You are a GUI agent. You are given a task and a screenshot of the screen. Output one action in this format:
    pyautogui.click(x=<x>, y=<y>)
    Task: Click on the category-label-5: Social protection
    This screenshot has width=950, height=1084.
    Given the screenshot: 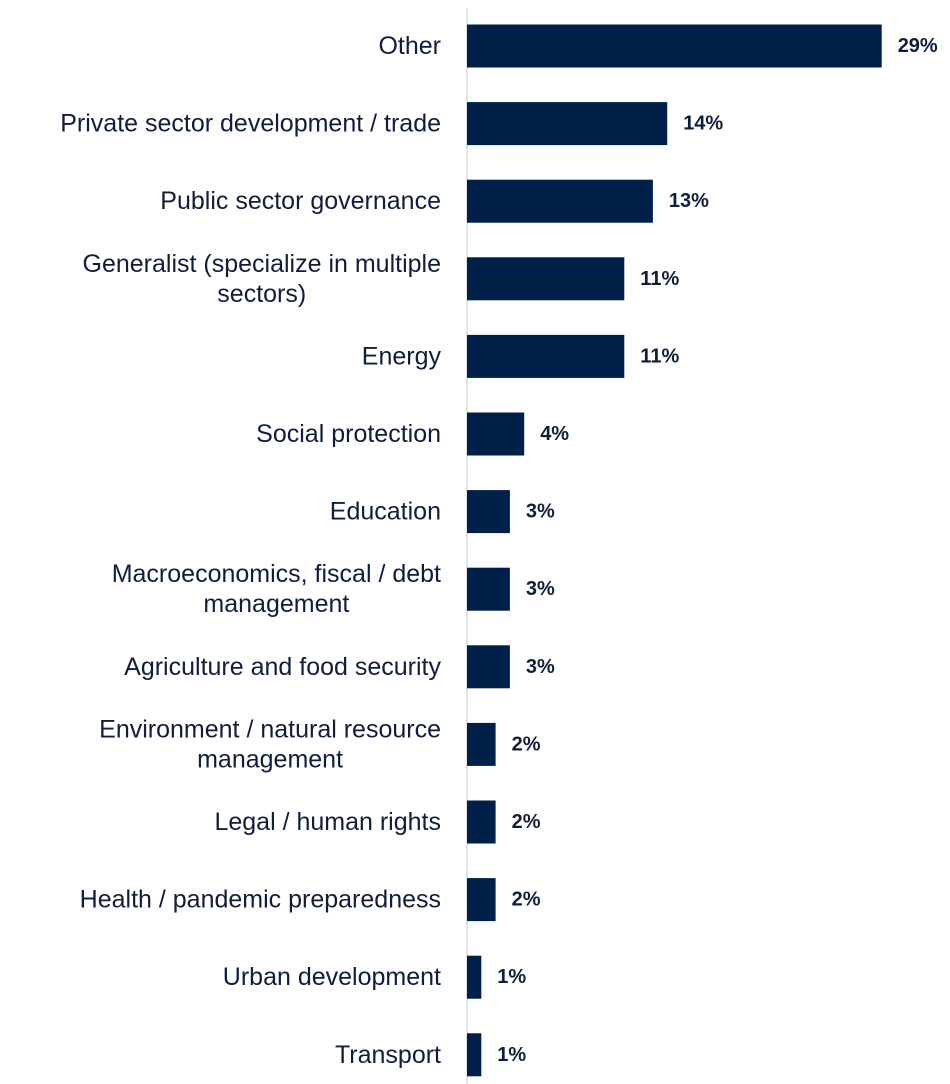 What is the action you would take?
    pyautogui.click(x=348, y=434)
    